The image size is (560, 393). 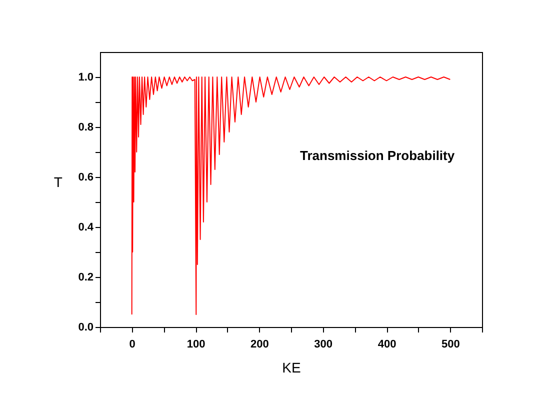 What do you see at coordinates (378, 155) in the screenshot?
I see `annotation: Transmission Probability` at bounding box center [378, 155].